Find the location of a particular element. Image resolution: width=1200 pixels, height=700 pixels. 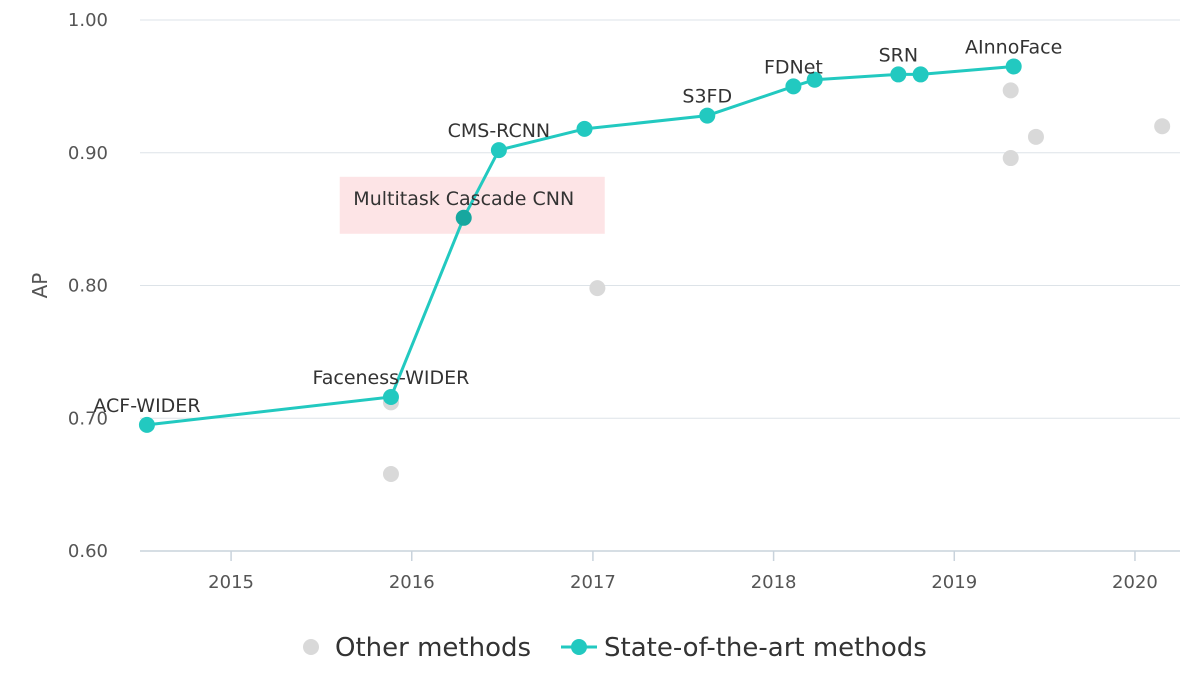

sota-point-label: Multitask Cascade CNN is located at coordinates (463, 199).